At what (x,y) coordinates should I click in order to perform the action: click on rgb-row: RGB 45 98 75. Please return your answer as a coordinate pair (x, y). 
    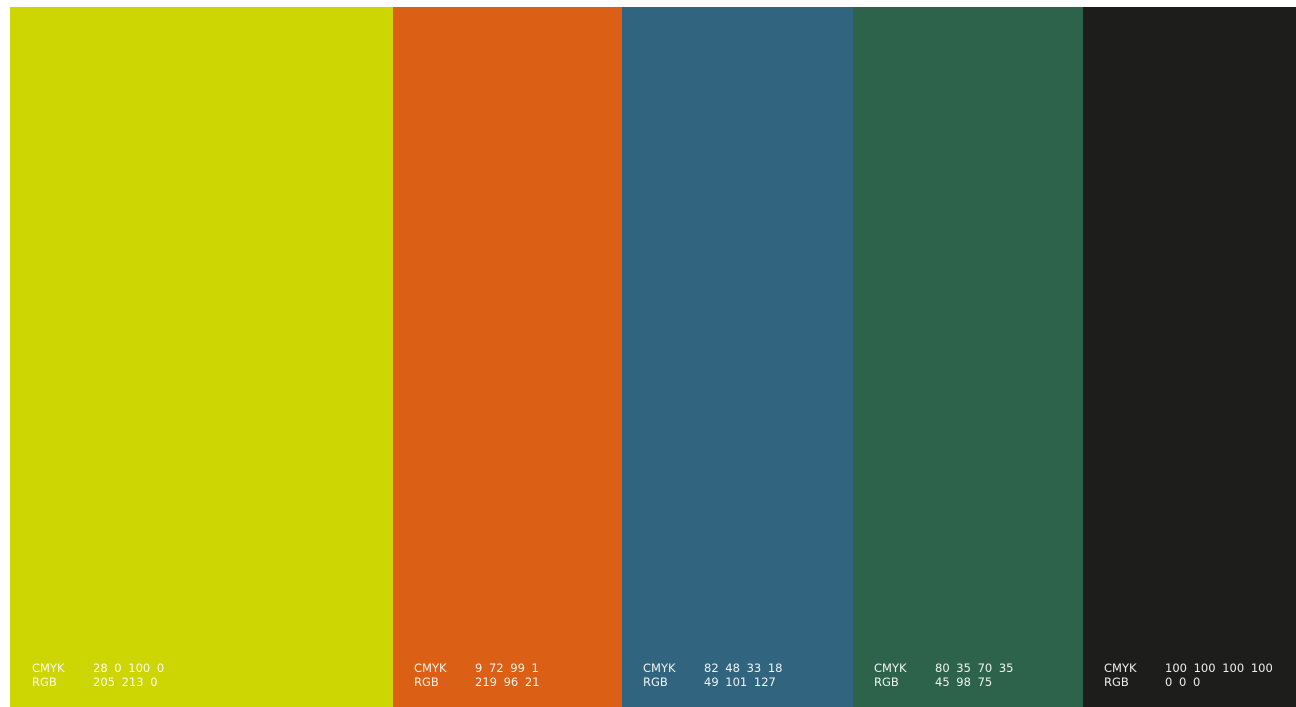
    Looking at the image, I should click on (944, 682).